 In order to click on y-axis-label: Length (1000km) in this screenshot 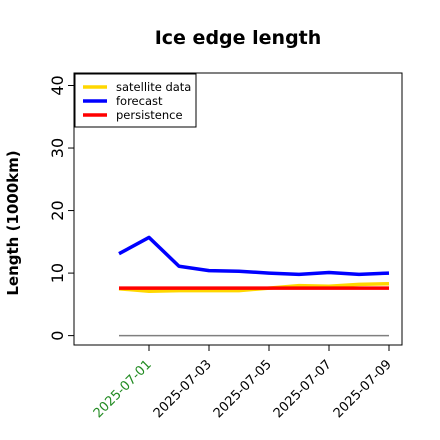, I will do `click(13, 222)`.